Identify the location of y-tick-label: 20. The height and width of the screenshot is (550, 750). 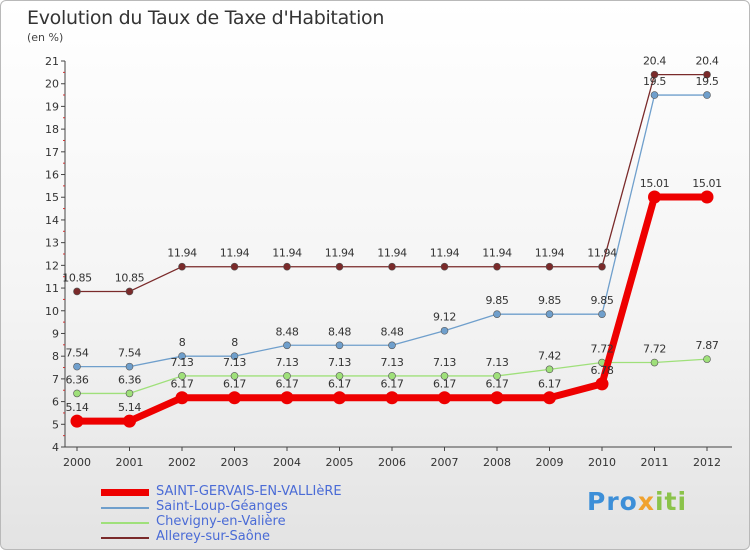
(52, 84).